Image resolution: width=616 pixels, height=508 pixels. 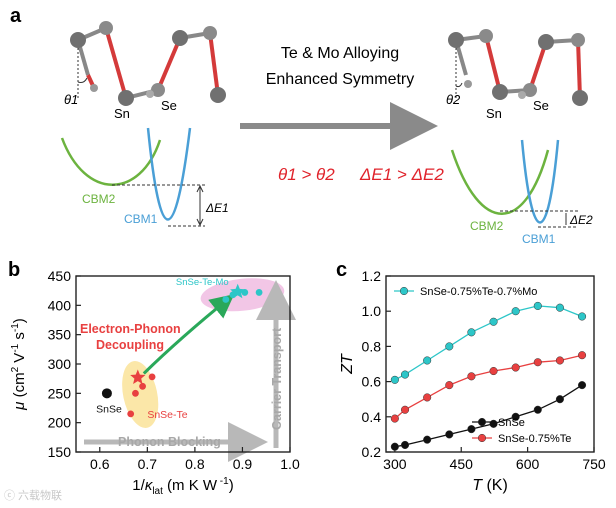 I want to click on panel-b-ytick-label: 150, so click(x=60, y=452).